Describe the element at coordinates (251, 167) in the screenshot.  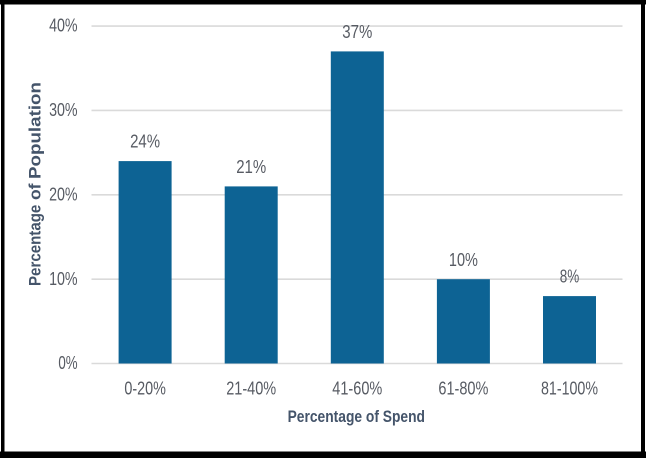
I see `svg-text: 21%` at that location.